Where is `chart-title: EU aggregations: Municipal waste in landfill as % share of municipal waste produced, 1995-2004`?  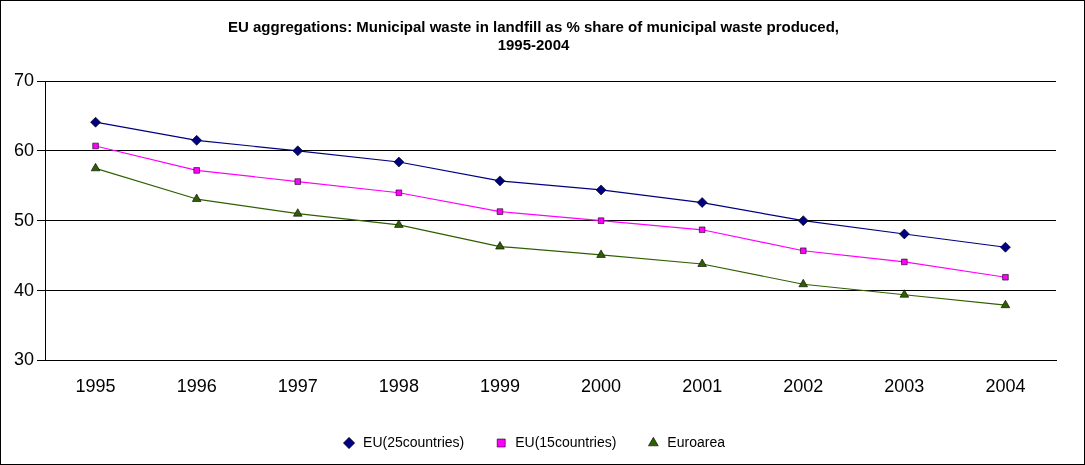
chart-title: EU aggregations: Municipal waste in landfill as % share of municipal waste produced, 1995-2004 is located at coordinates (533, 36).